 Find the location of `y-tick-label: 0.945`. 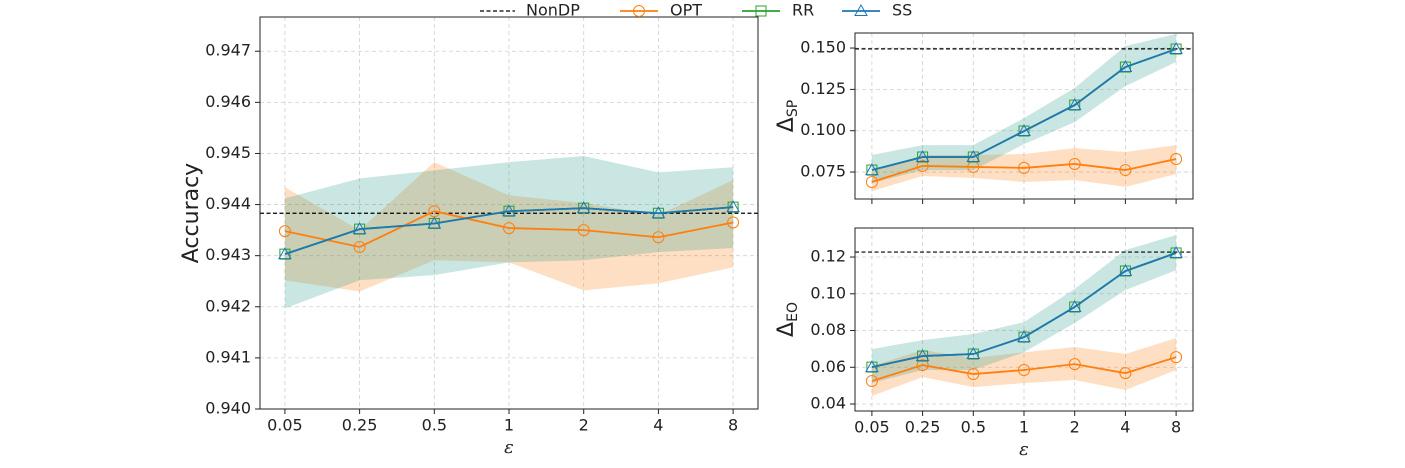

y-tick-label: 0.945 is located at coordinates (228, 152).